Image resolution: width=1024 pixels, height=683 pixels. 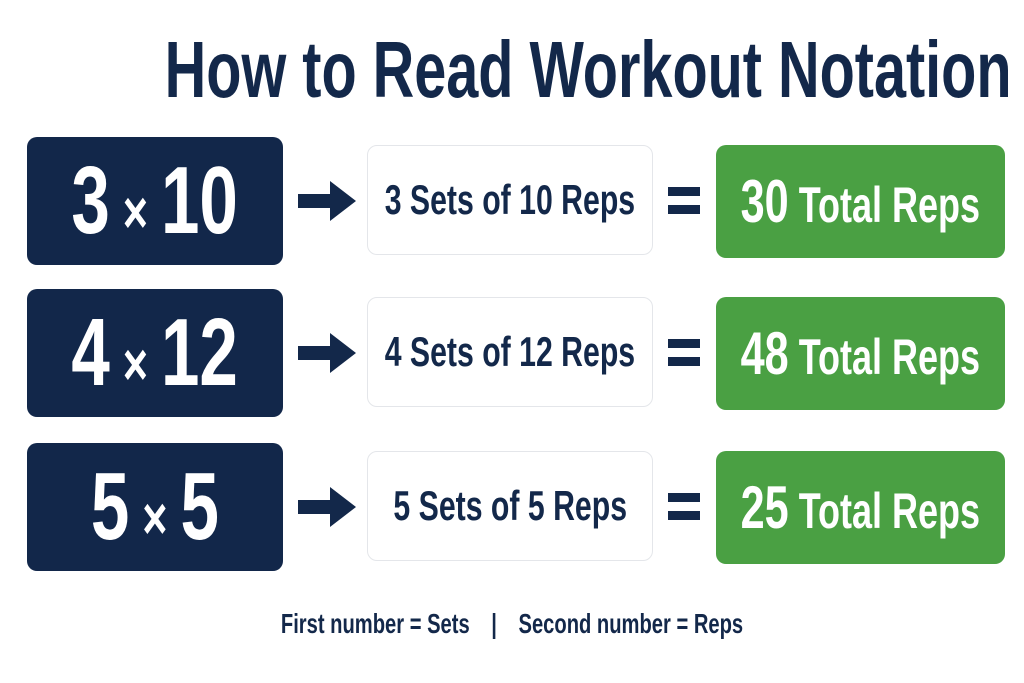 What do you see at coordinates (155, 201) in the screenshot?
I see `notation-box: 3 × 10` at bounding box center [155, 201].